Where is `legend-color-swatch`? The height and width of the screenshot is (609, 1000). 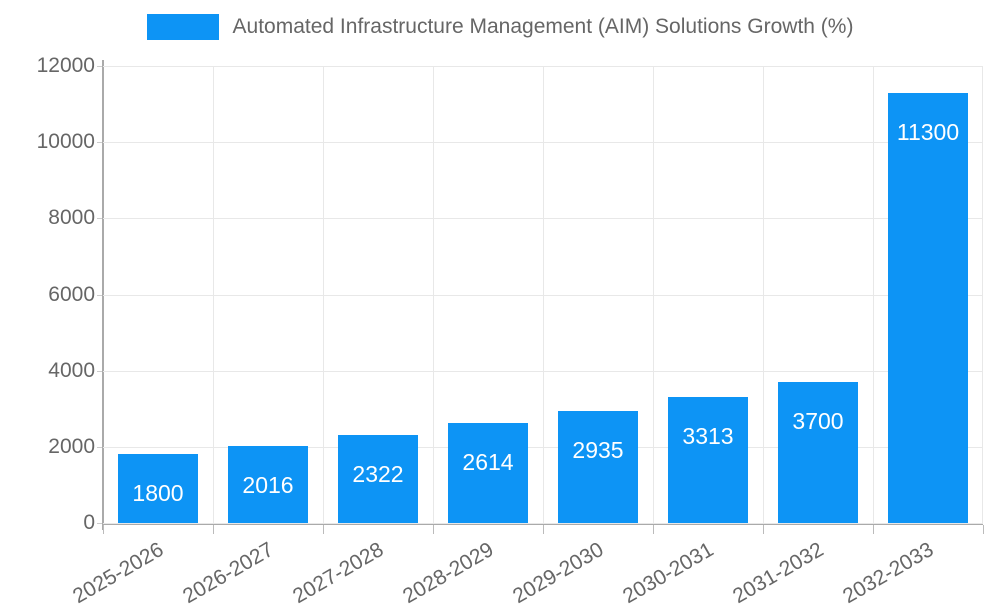 legend-color-swatch is located at coordinates (182, 27).